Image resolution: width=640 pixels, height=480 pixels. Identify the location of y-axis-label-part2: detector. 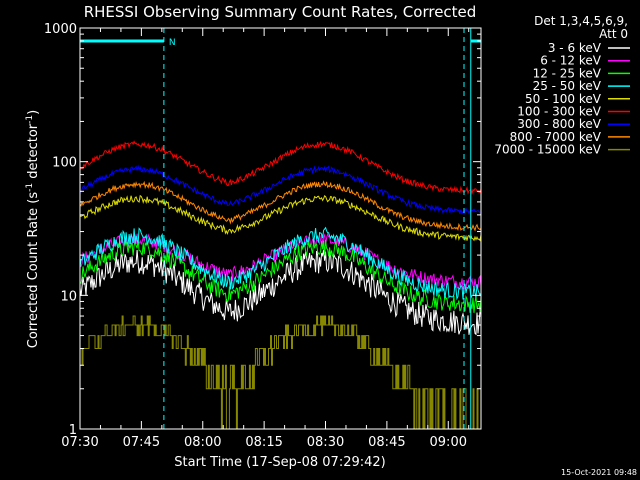
(33, 153).